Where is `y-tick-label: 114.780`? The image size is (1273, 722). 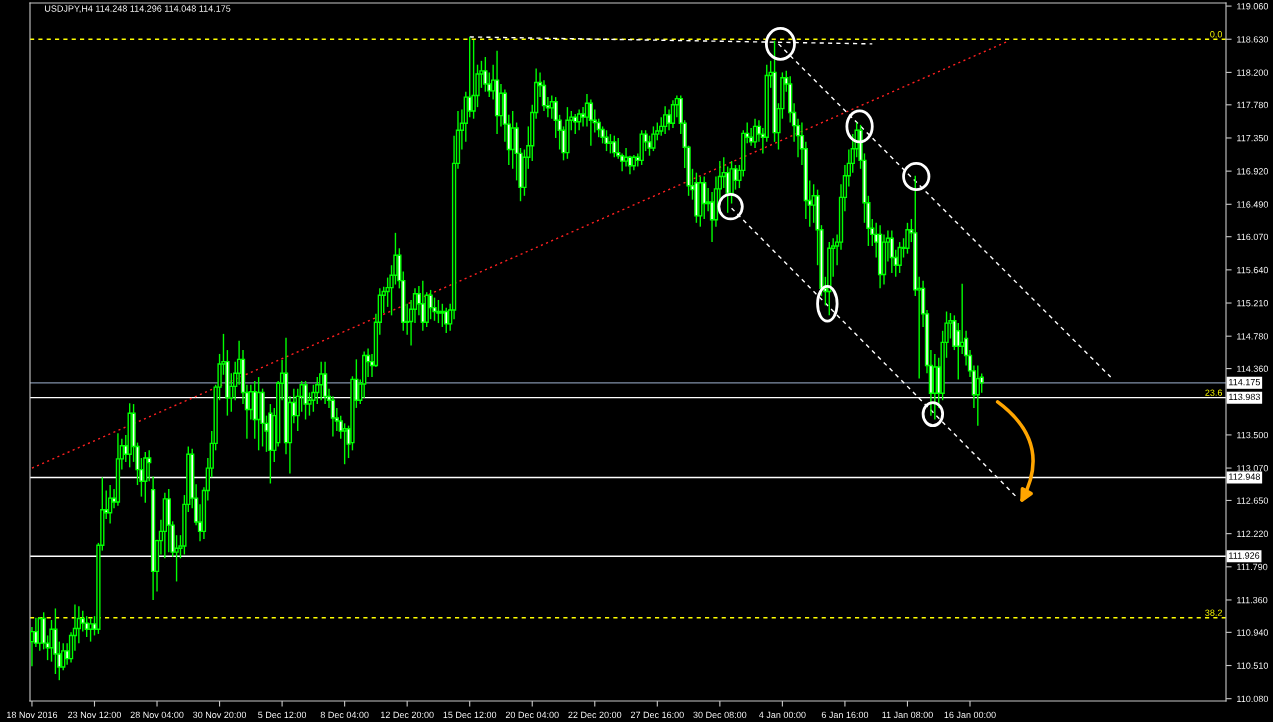 y-tick-label: 114.780 is located at coordinates (1253, 336).